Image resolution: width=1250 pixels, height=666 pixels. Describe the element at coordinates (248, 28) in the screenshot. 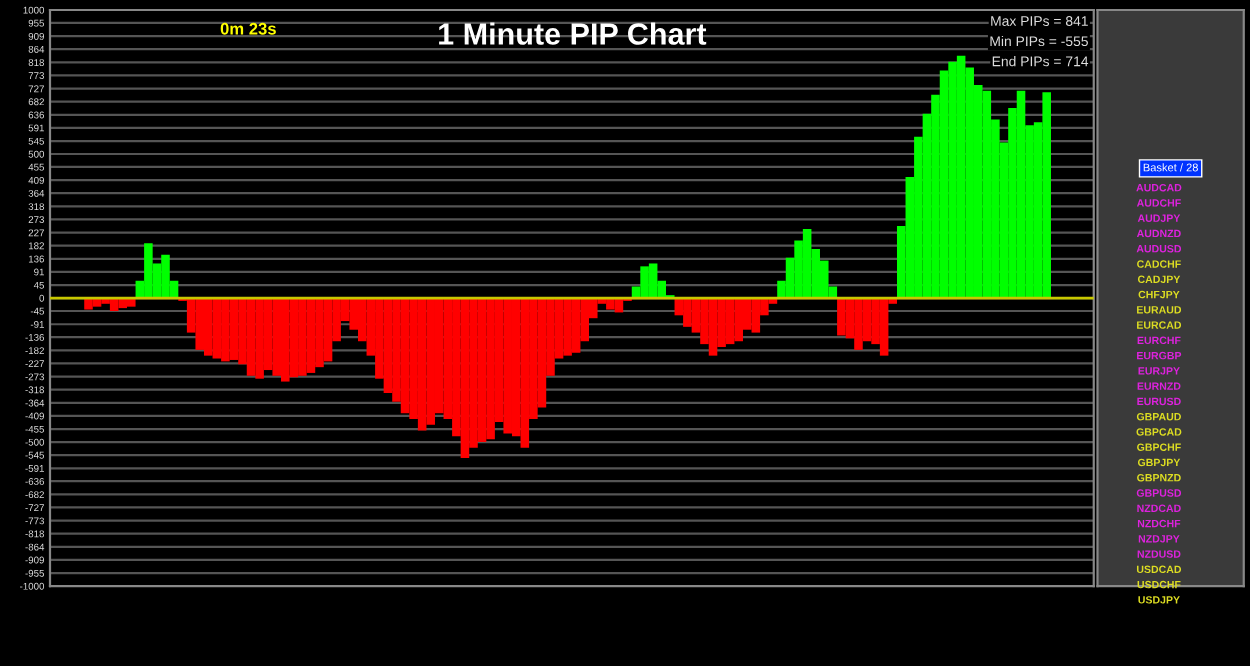

I see `annotation: 0m 23s` at that location.